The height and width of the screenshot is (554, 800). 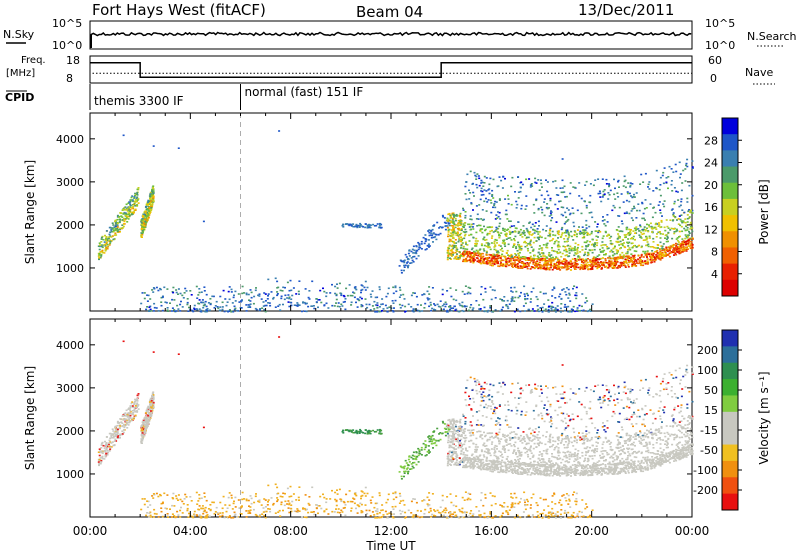 What do you see at coordinates (400, 34) in the screenshot?
I see `nsky-strip: N.Sky 10^5 10^0 10^5 10^0 N.Search` at bounding box center [400, 34].